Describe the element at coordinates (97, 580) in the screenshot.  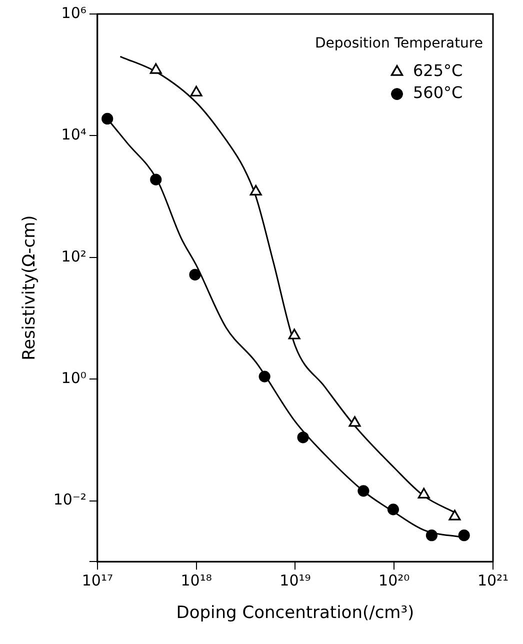
I see `x-tick-label: 10¹⁷` at that location.